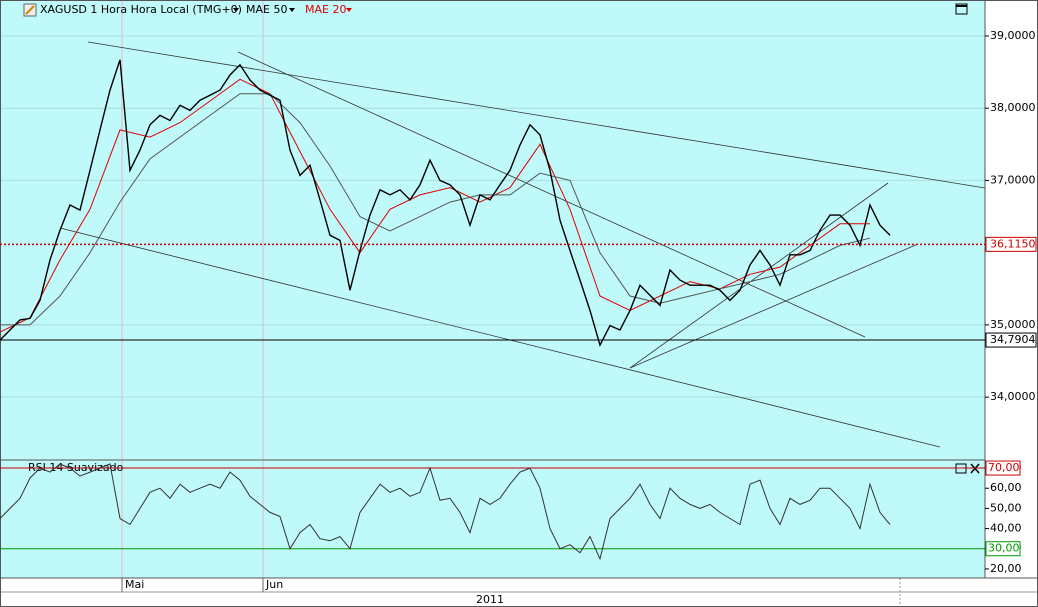 The image size is (1038, 607). I want to click on symbol-title: XAGUSD 1 Hora Hora Local (TMG+0), so click(141, 9).